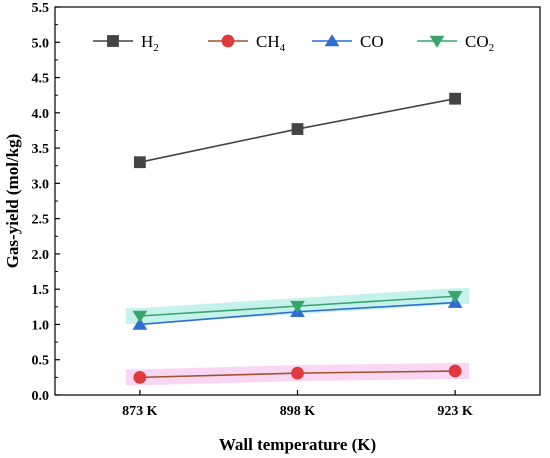 This screenshot has width=550, height=458. What do you see at coordinates (41, 79) in the screenshot?
I see `y-tick-label: 4.5` at bounding box center [41, 79].